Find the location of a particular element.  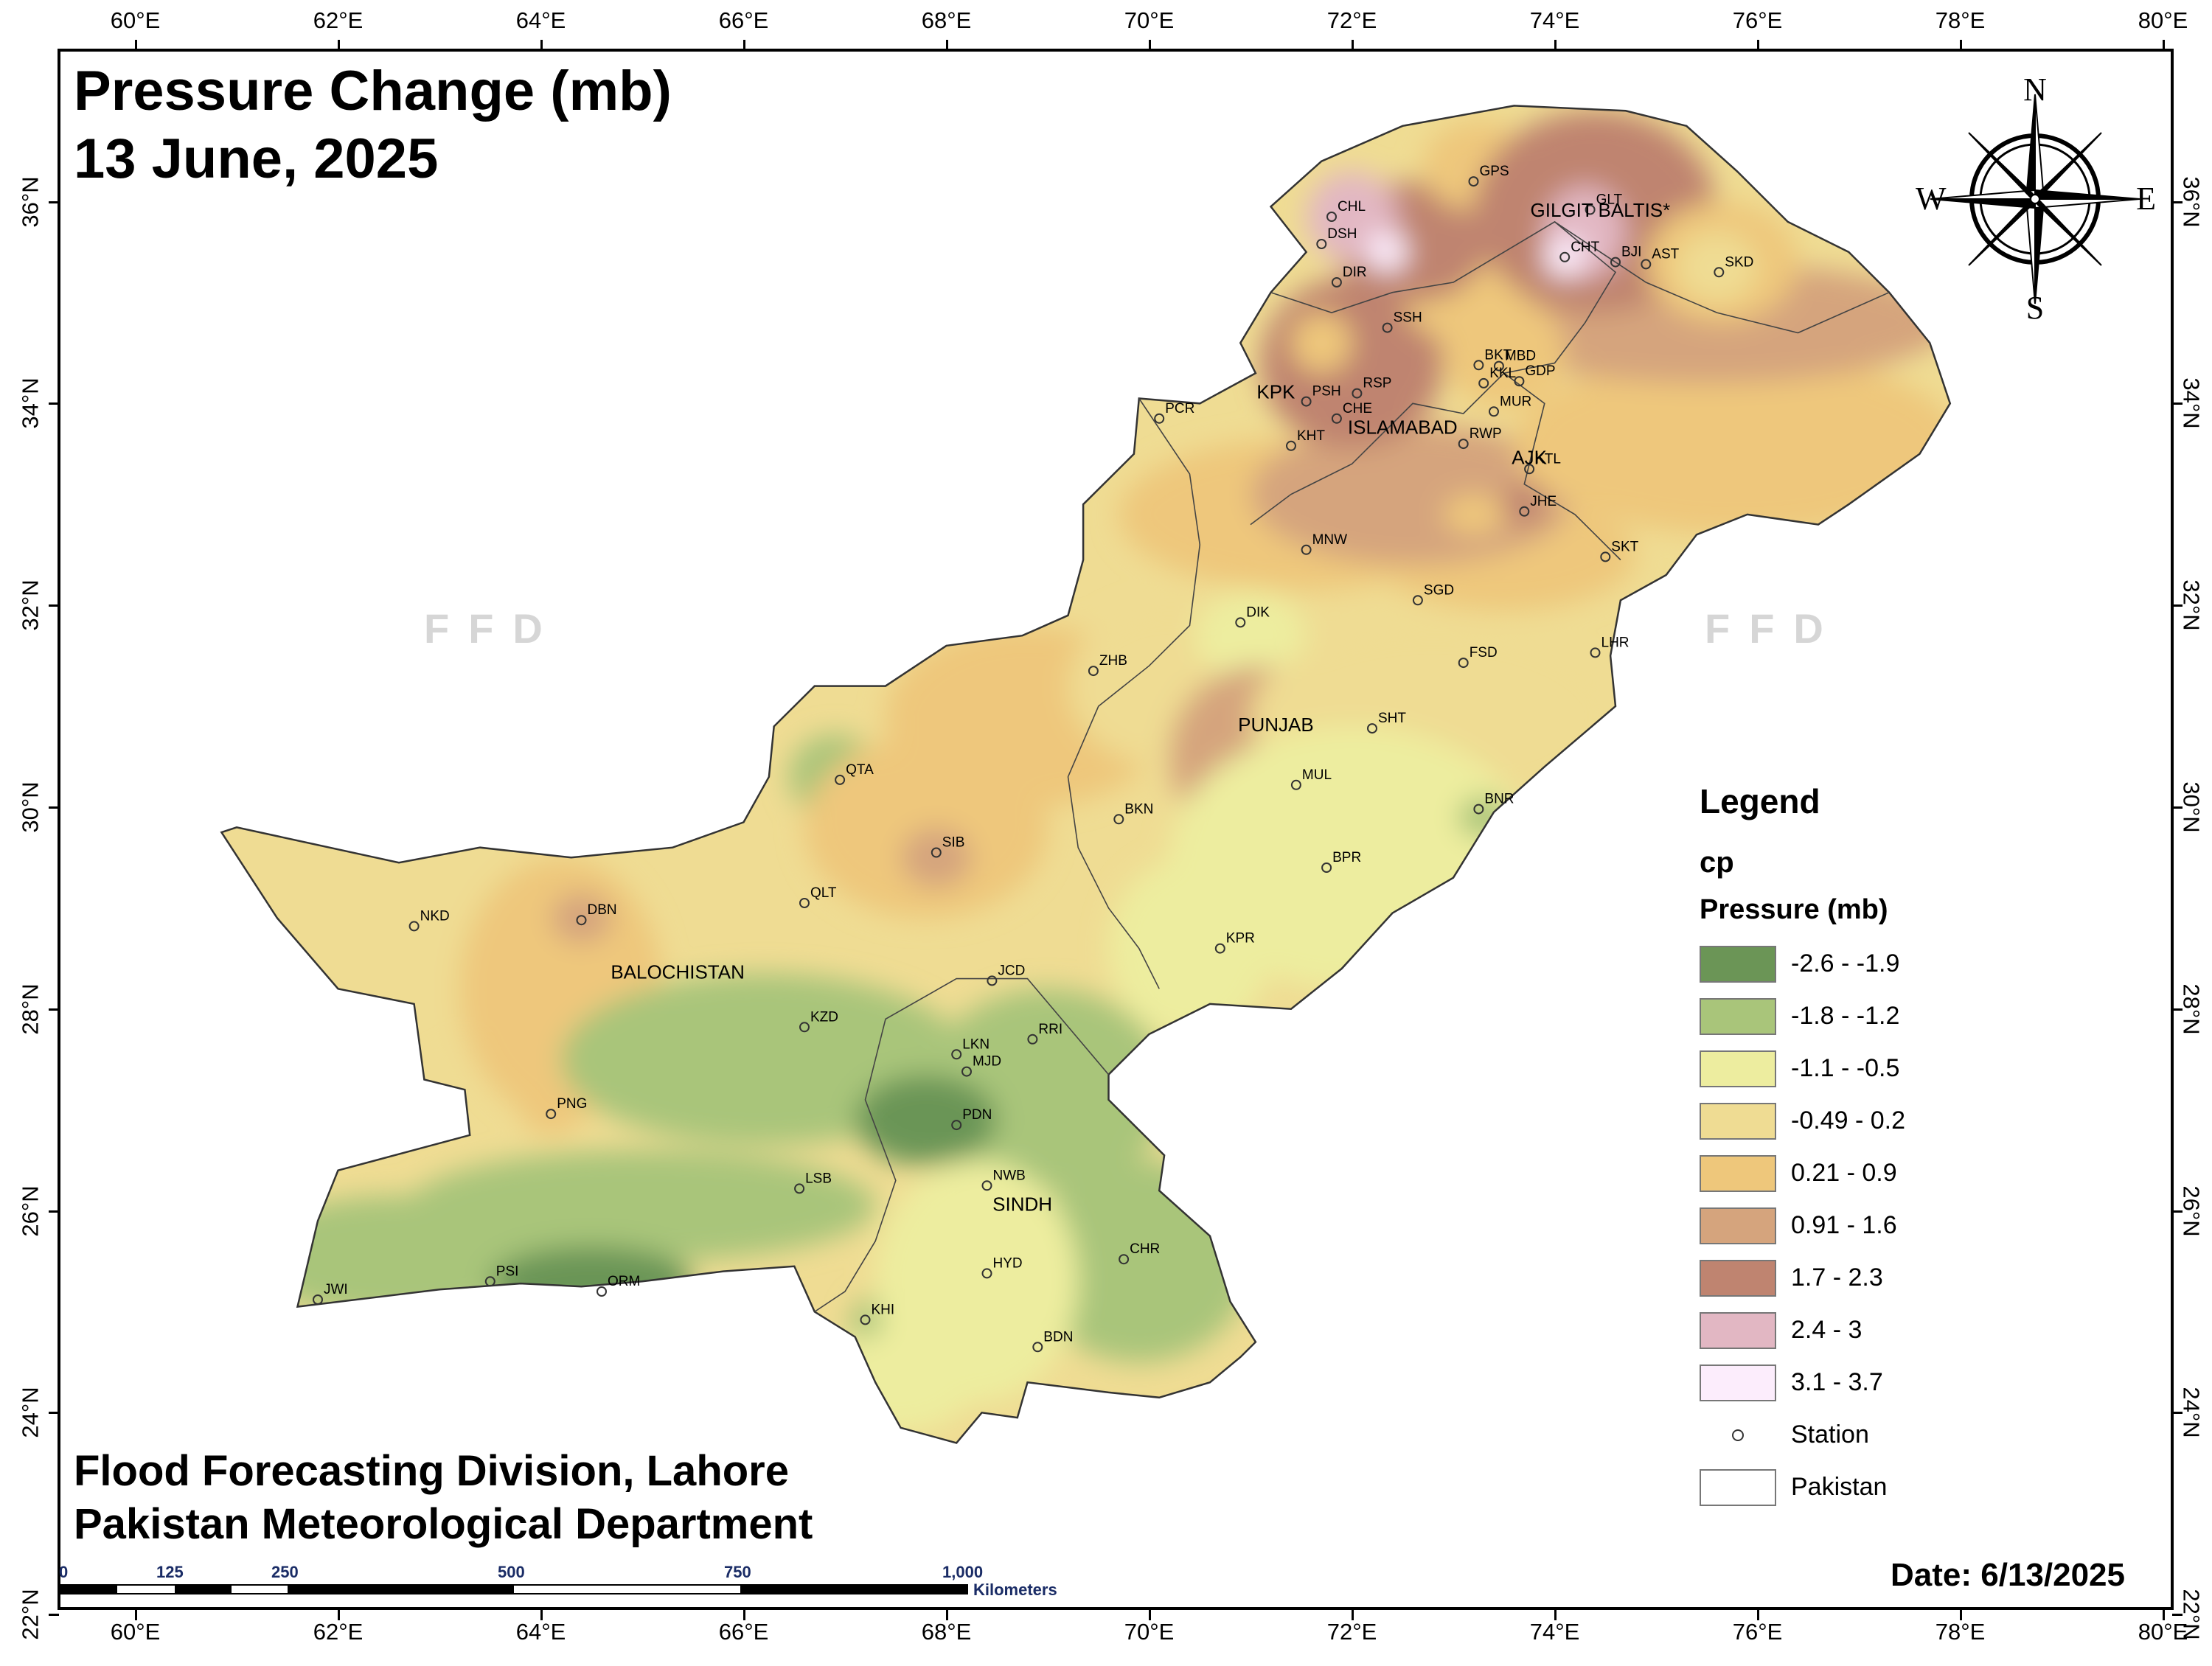

station-label: PSH is located at coordinates (1326, 392).